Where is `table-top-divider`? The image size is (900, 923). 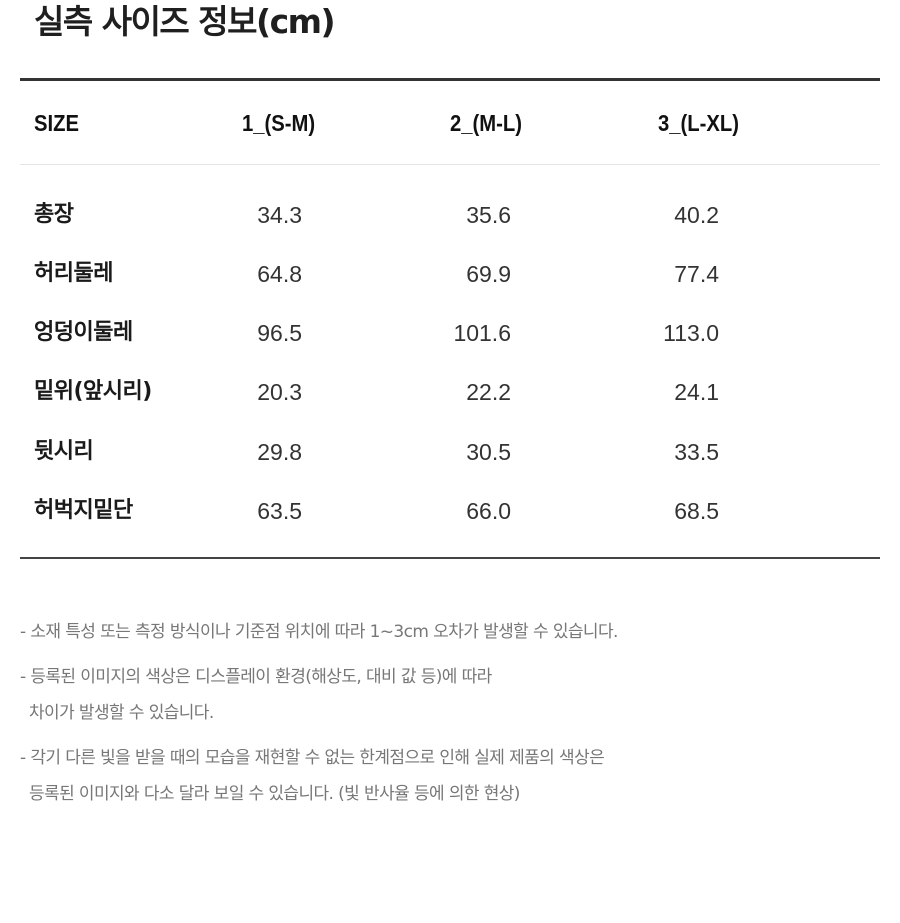 table-top-divider is located at coordinates (450, 79).